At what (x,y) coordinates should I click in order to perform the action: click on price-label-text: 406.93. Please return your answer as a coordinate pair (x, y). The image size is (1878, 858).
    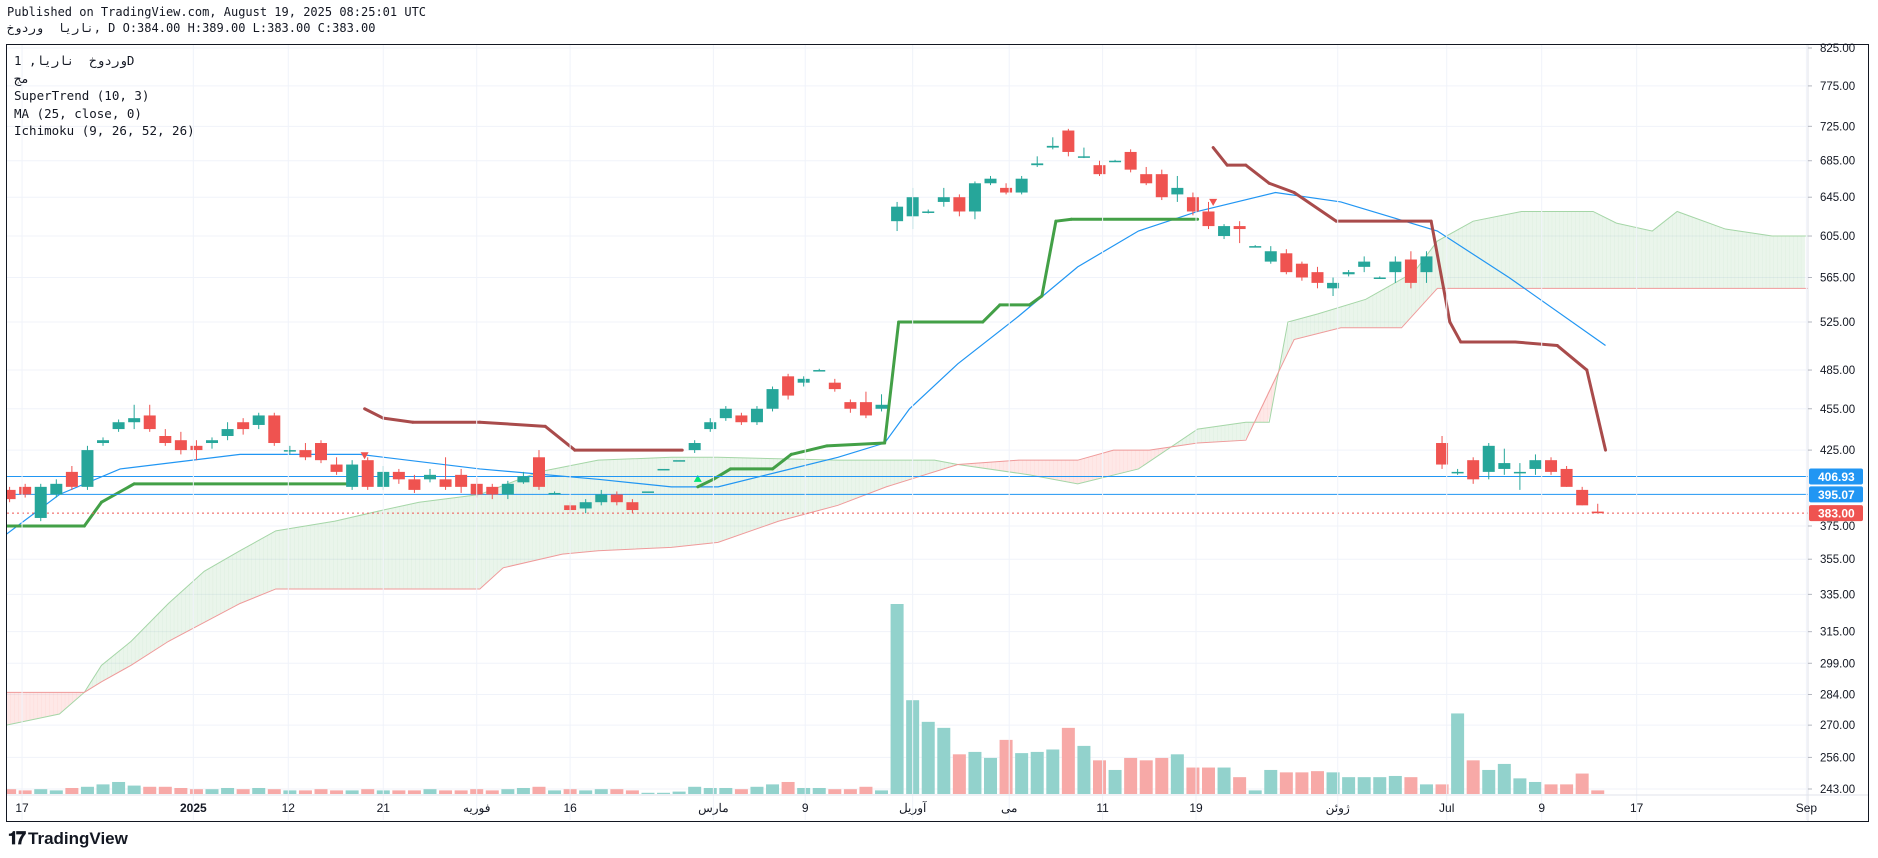
    Looking at the image, I should click on (1836, 477).